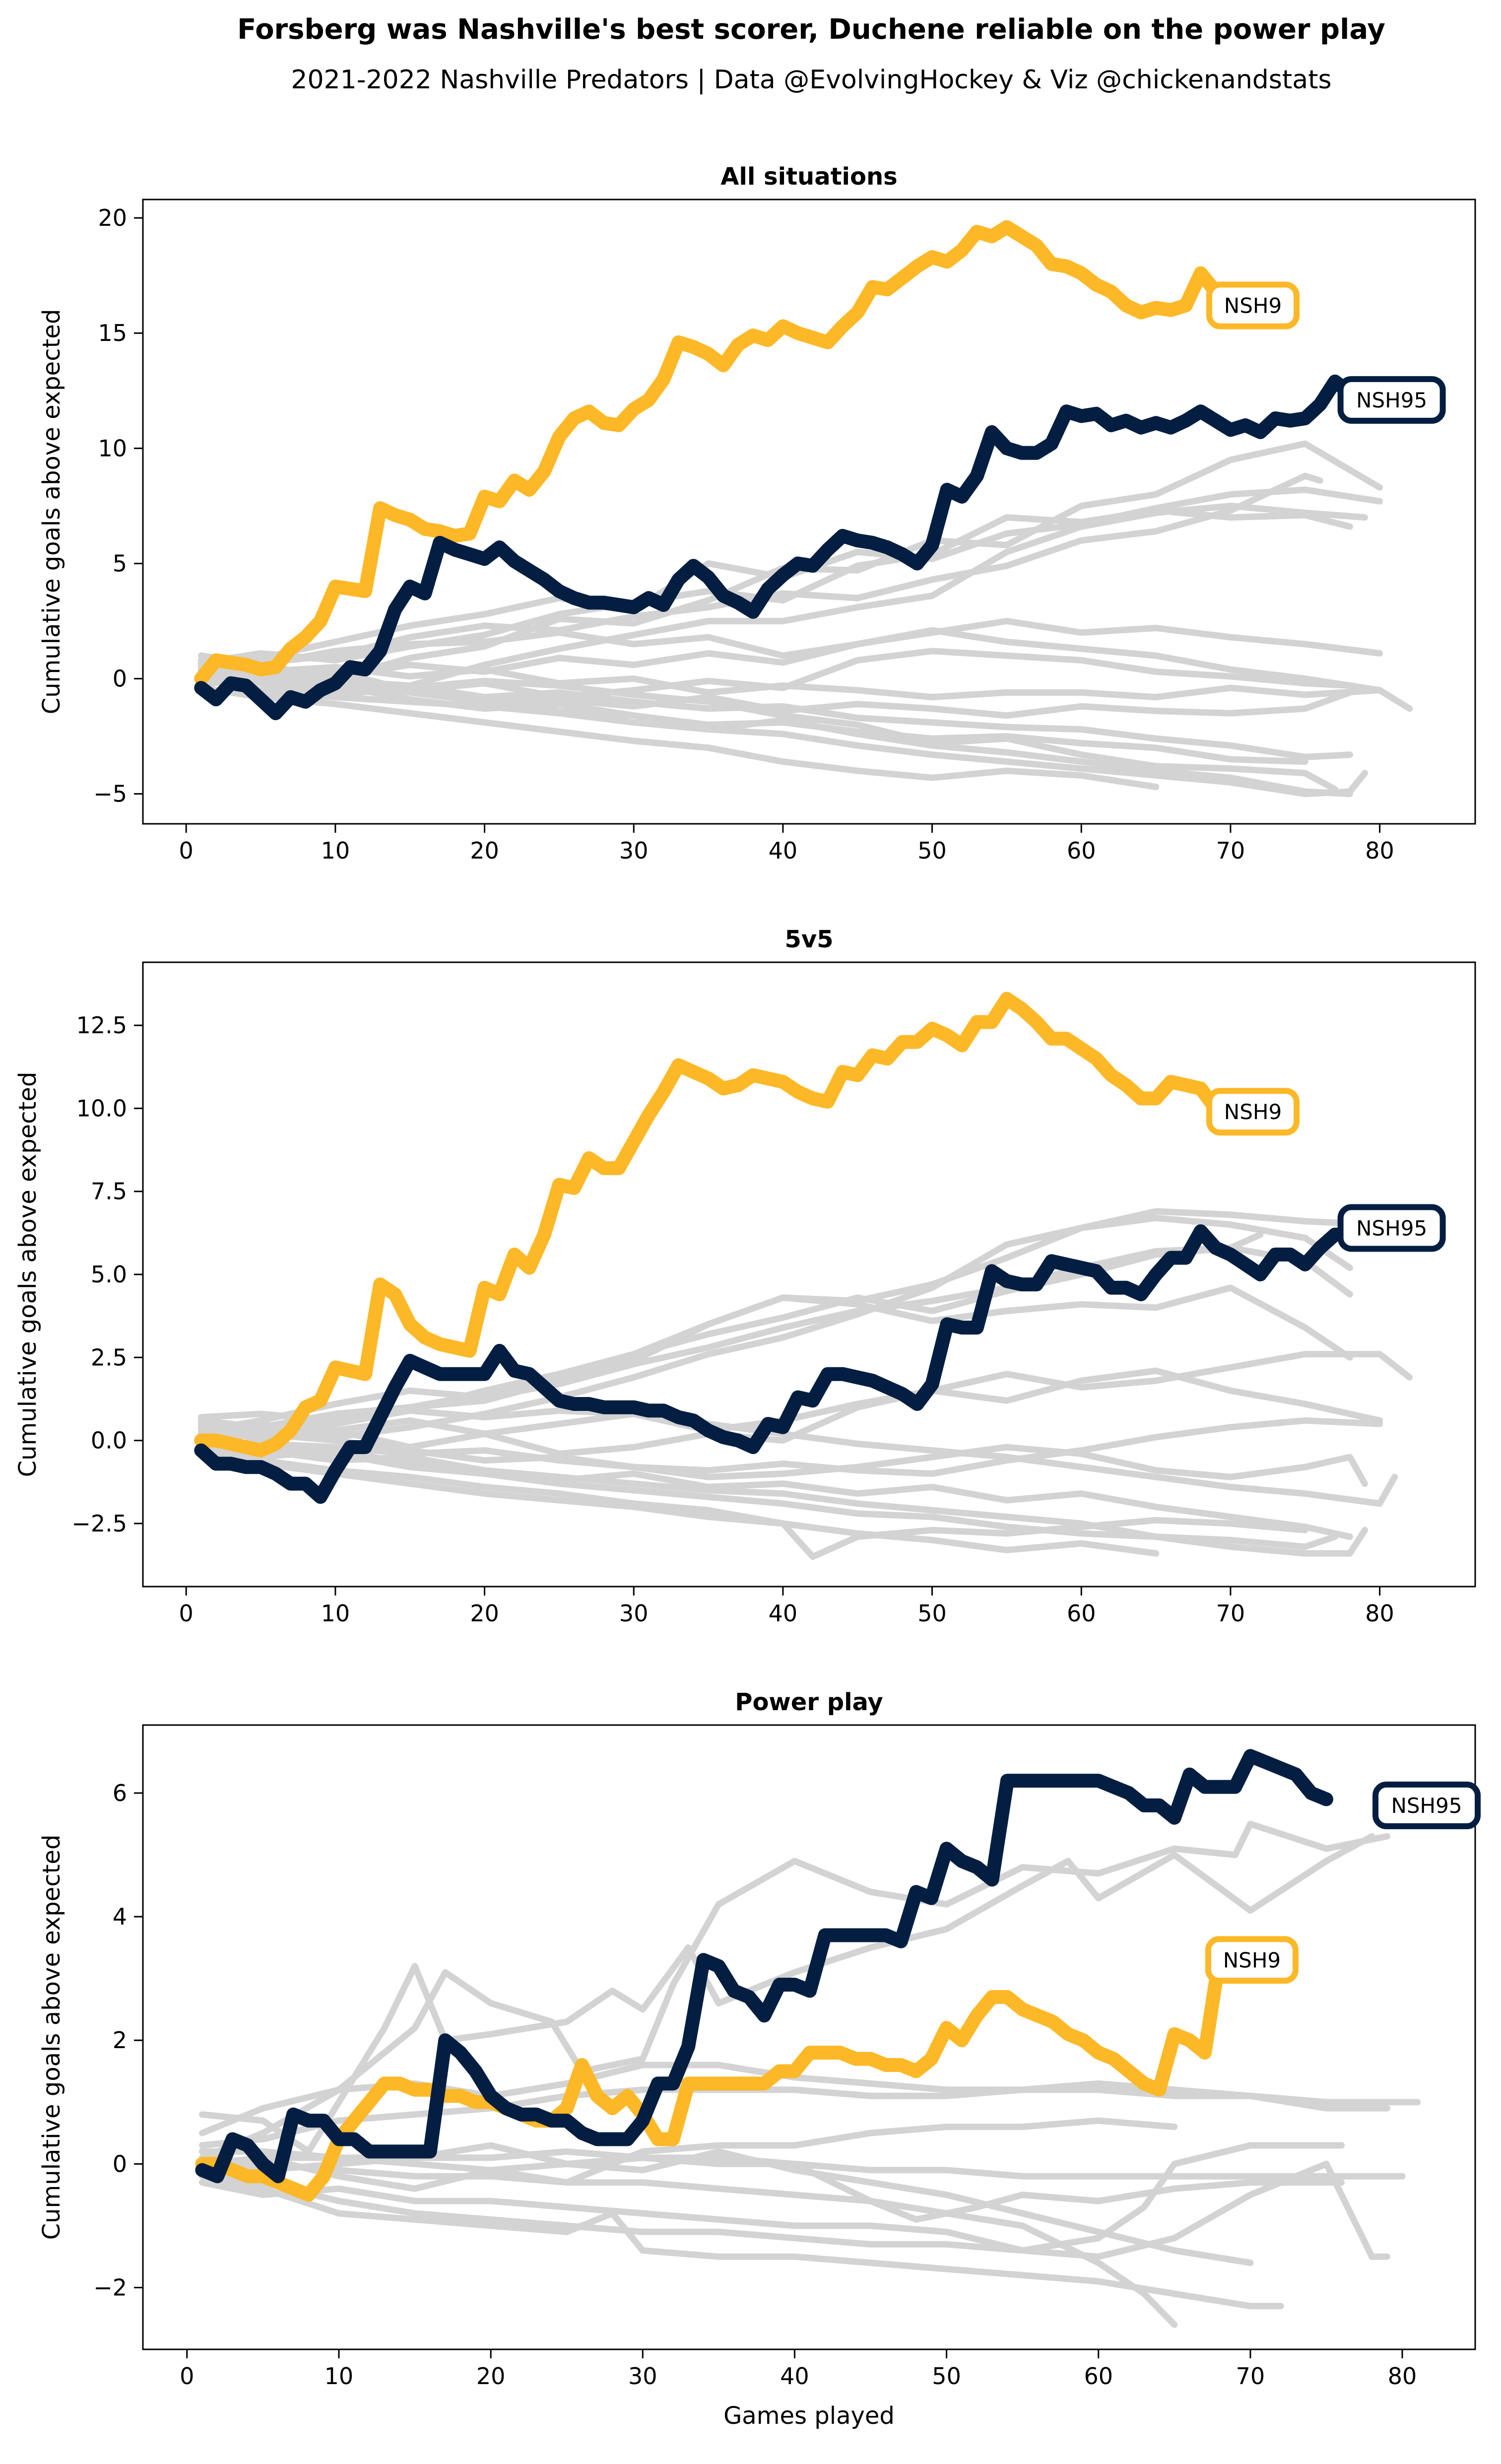  Describe the element at coordinates (120, 563) in the screenshot. I see `y-tick-label: 5` at that location.